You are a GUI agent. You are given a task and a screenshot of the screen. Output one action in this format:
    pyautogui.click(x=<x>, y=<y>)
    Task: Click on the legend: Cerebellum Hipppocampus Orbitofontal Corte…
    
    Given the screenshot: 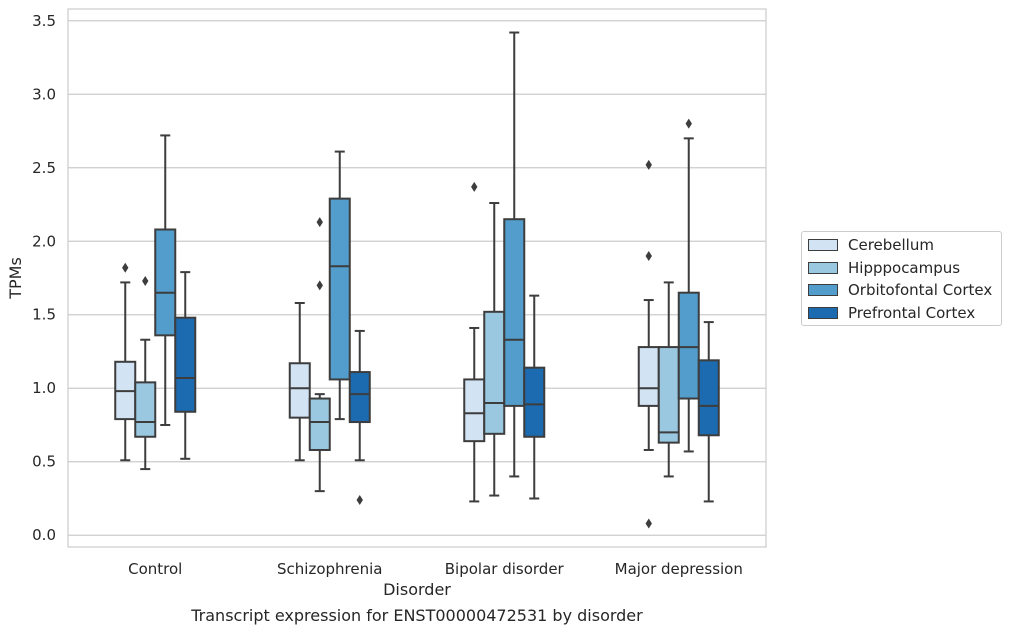 What is the action you would take?
    pyautogui.click(x=901, y=278)
    